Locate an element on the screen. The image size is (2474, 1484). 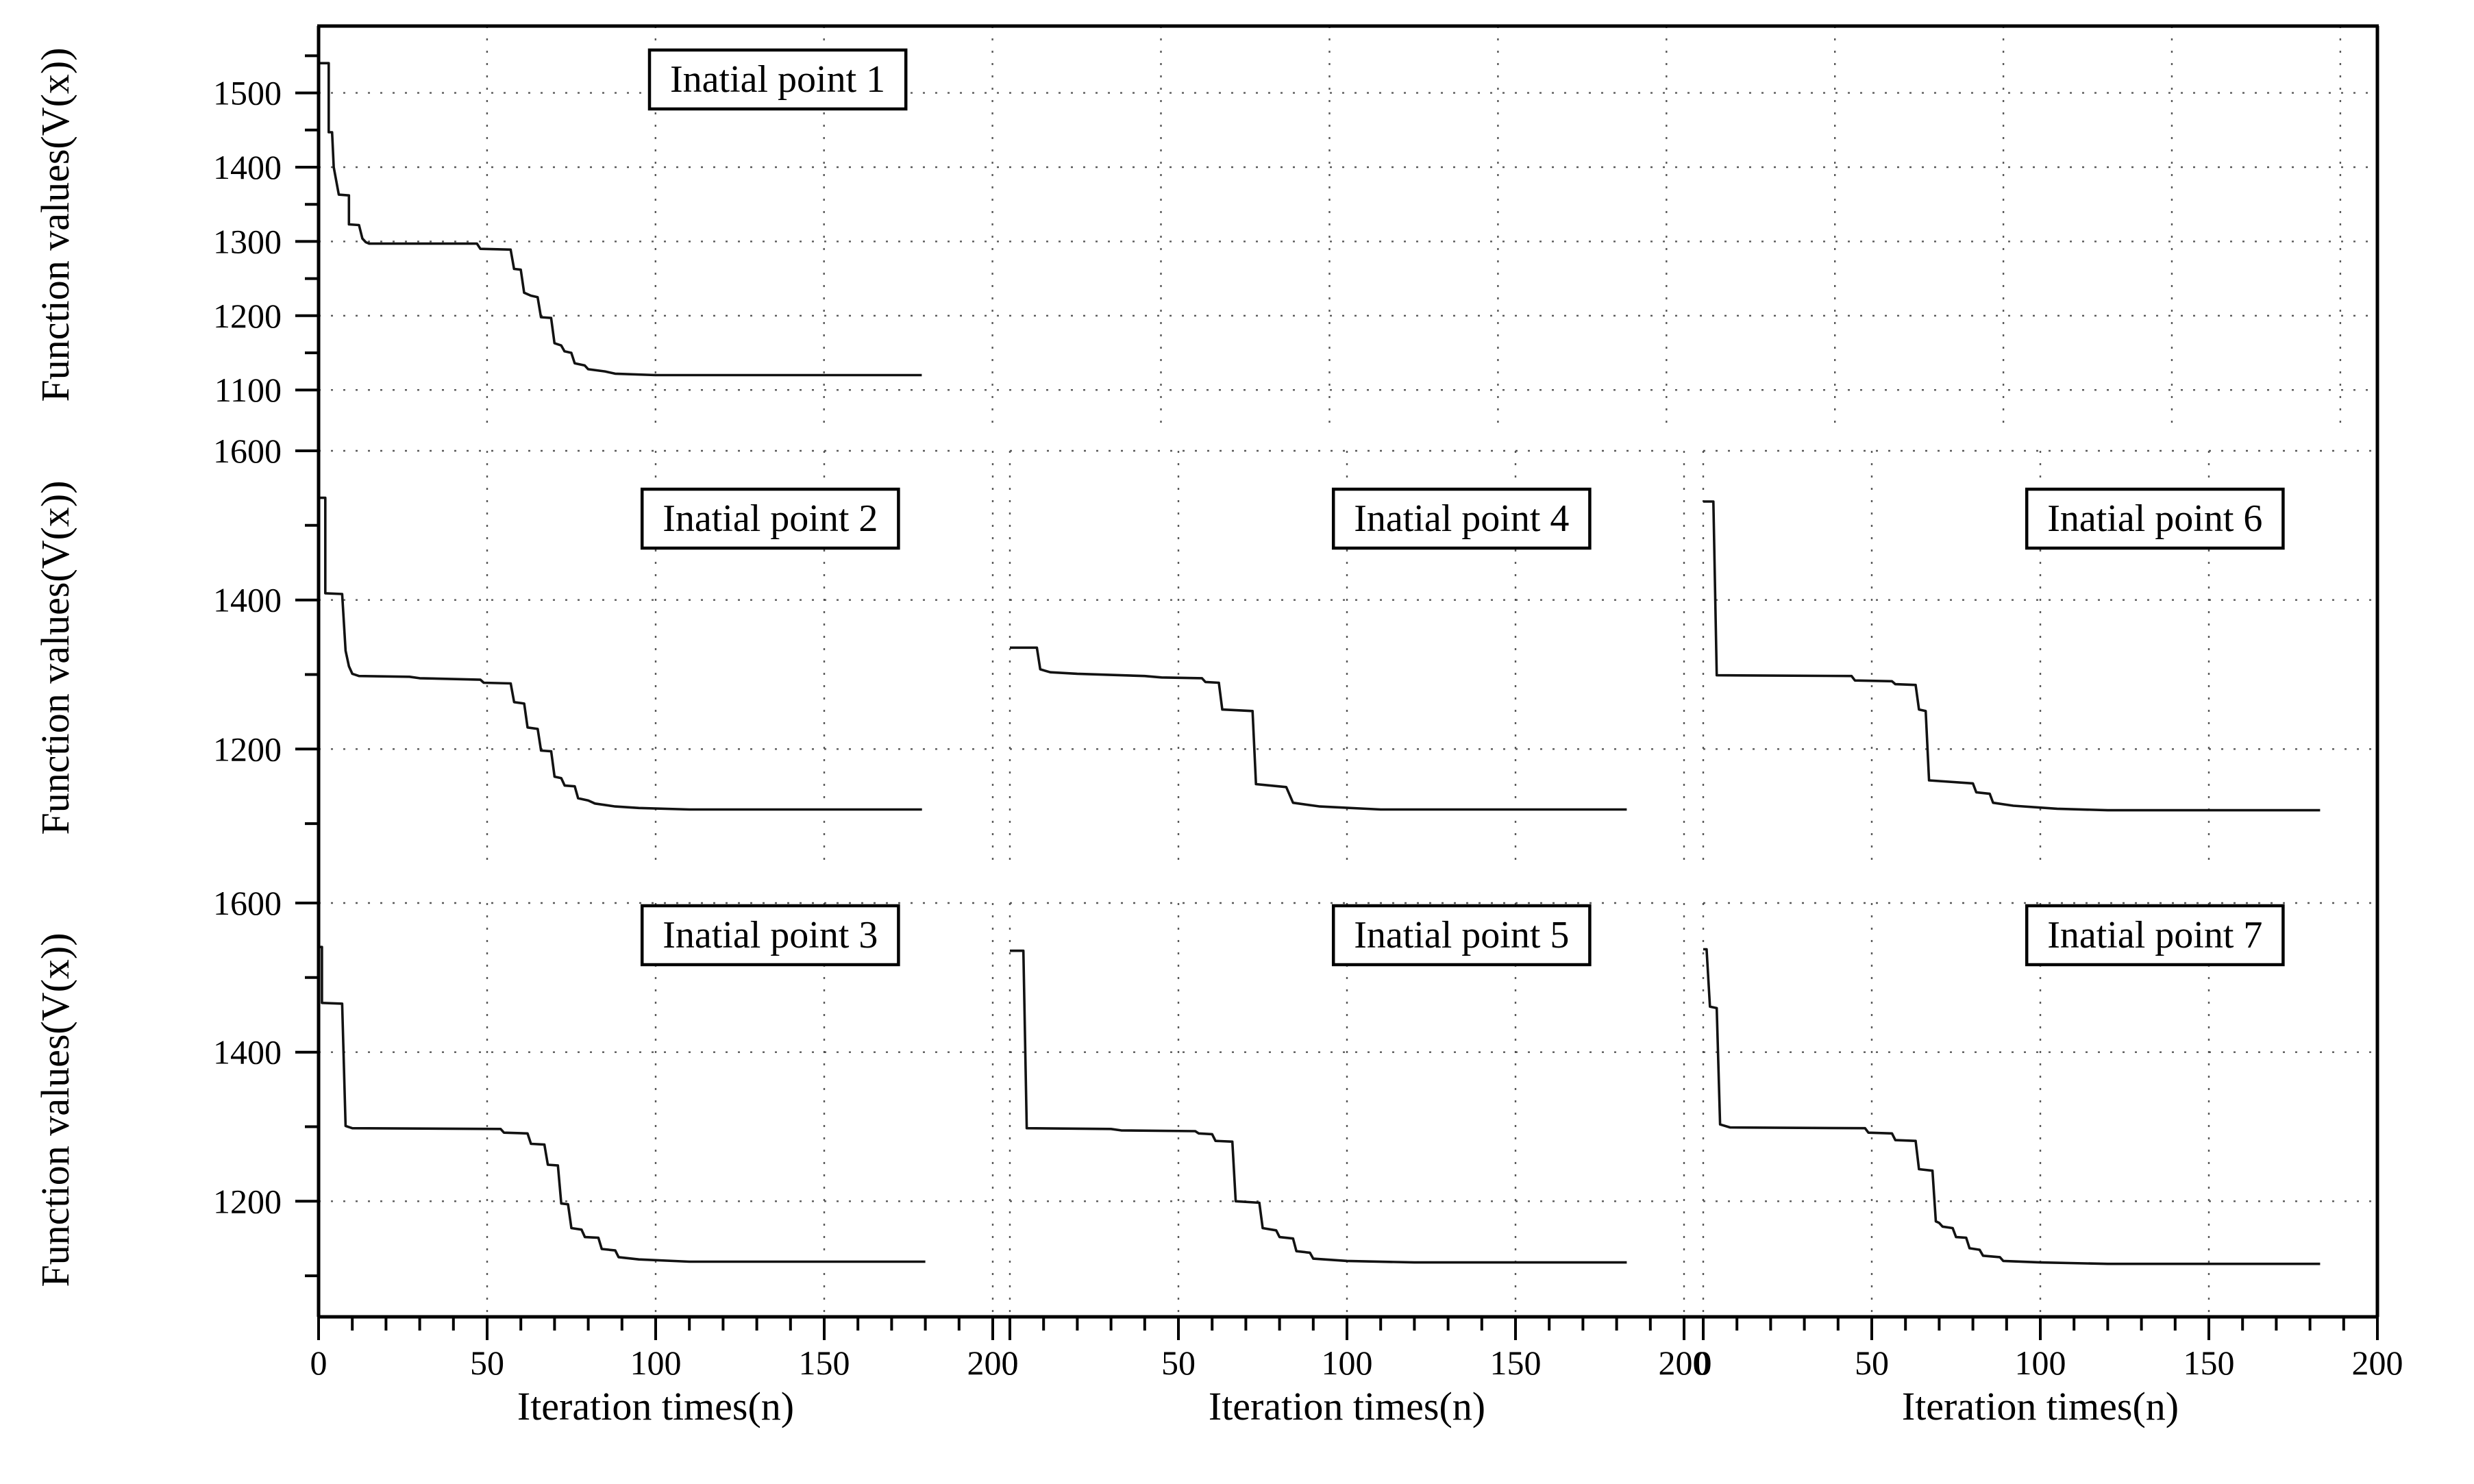
plot-area: 1200 1400 1600 Inatial point 2 is located at coordinates (603, 648).